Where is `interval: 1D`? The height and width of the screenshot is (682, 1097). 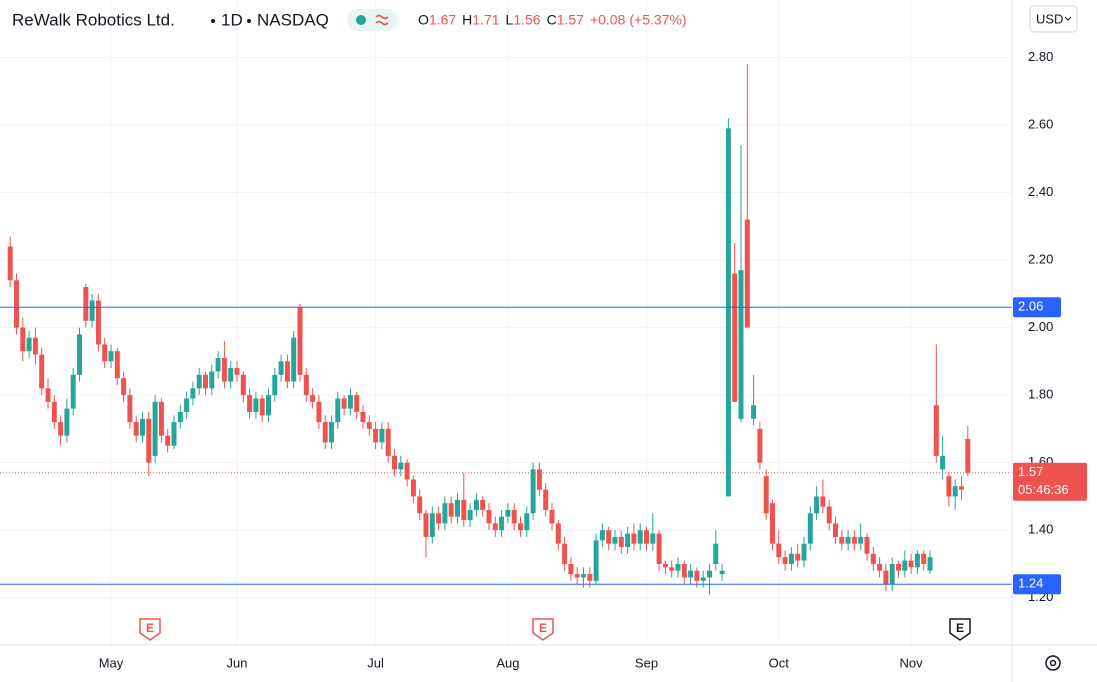 interval: 1D is located at coordinates (232, 19).